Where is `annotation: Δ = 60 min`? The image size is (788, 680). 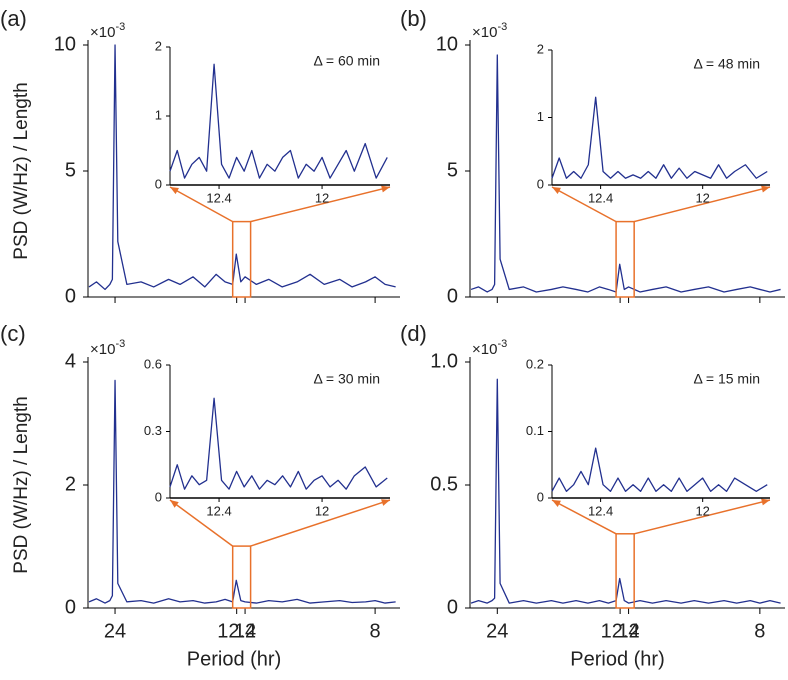 annotation: Δ = 60 min is located at coordinates (346, 61).